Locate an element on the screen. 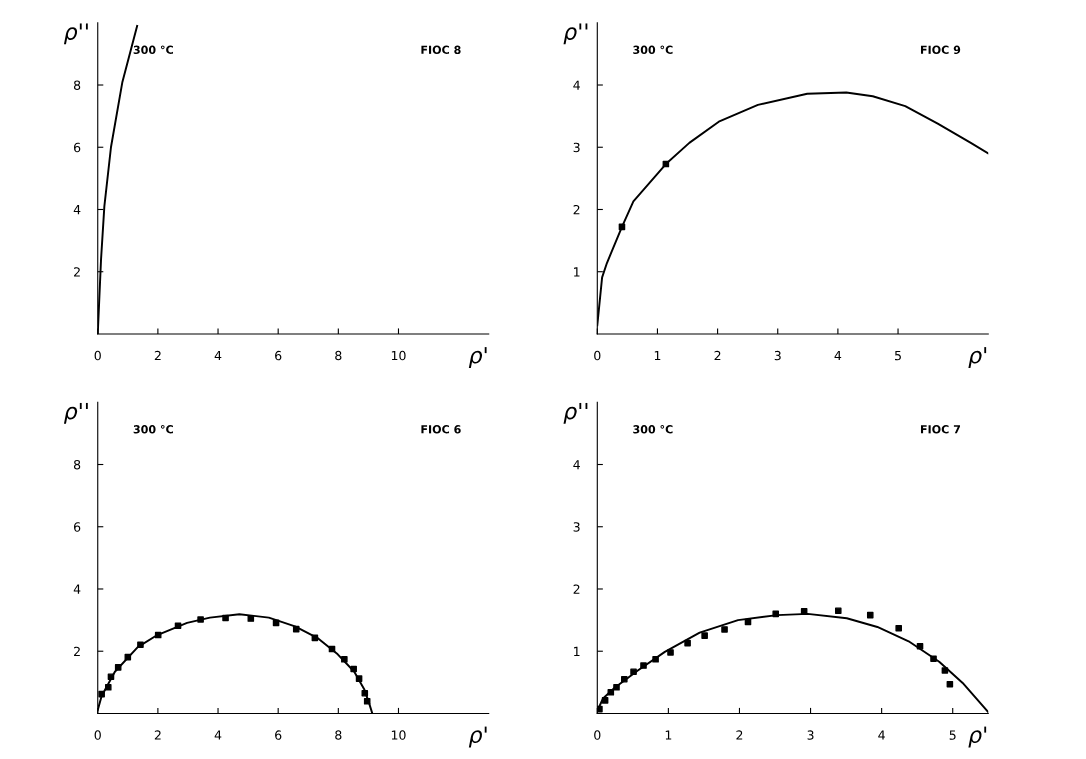 The height and width of the screenshot is (759, 1086). annotation: FIOC 7 is located at coordinates (940, 429).